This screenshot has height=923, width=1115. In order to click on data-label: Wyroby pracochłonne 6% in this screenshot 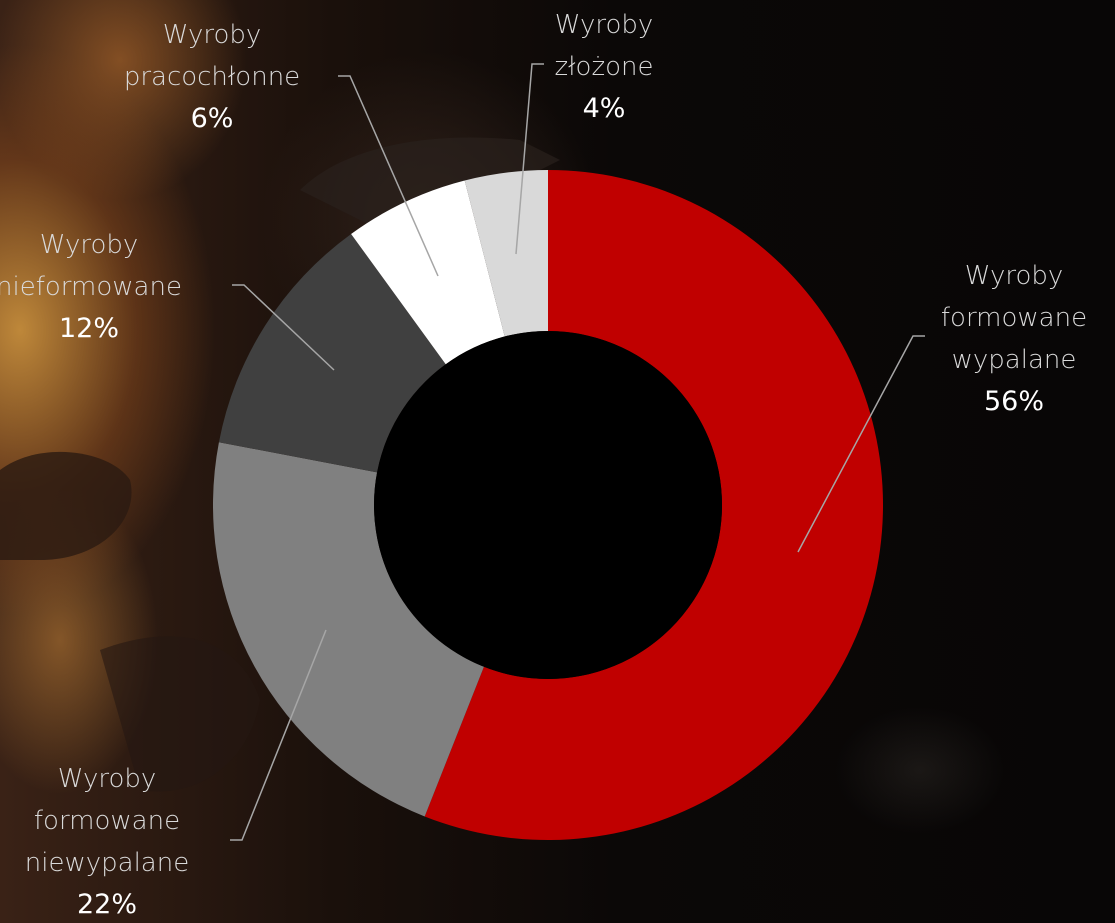, I will do `click(212, 77)`.